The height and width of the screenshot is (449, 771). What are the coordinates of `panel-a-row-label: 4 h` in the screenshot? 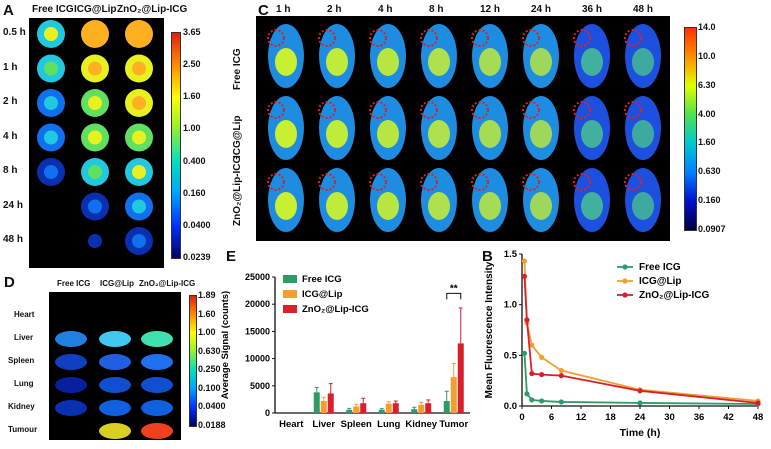 It's located at (10, 136).